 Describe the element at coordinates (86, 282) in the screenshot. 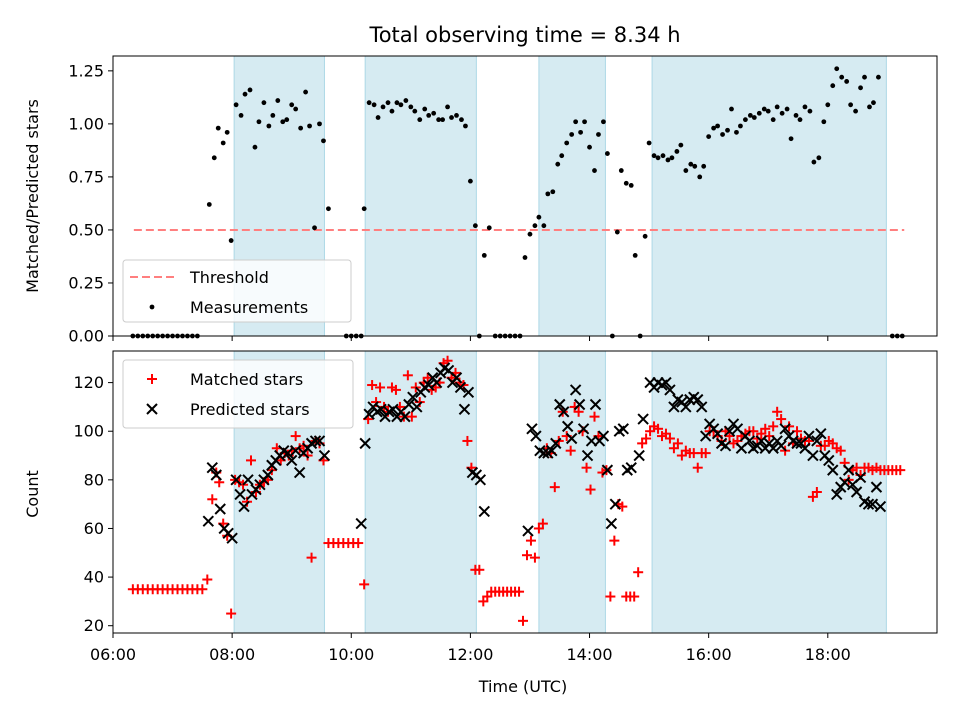

I see `y-tick-label: 0.25` at that location.